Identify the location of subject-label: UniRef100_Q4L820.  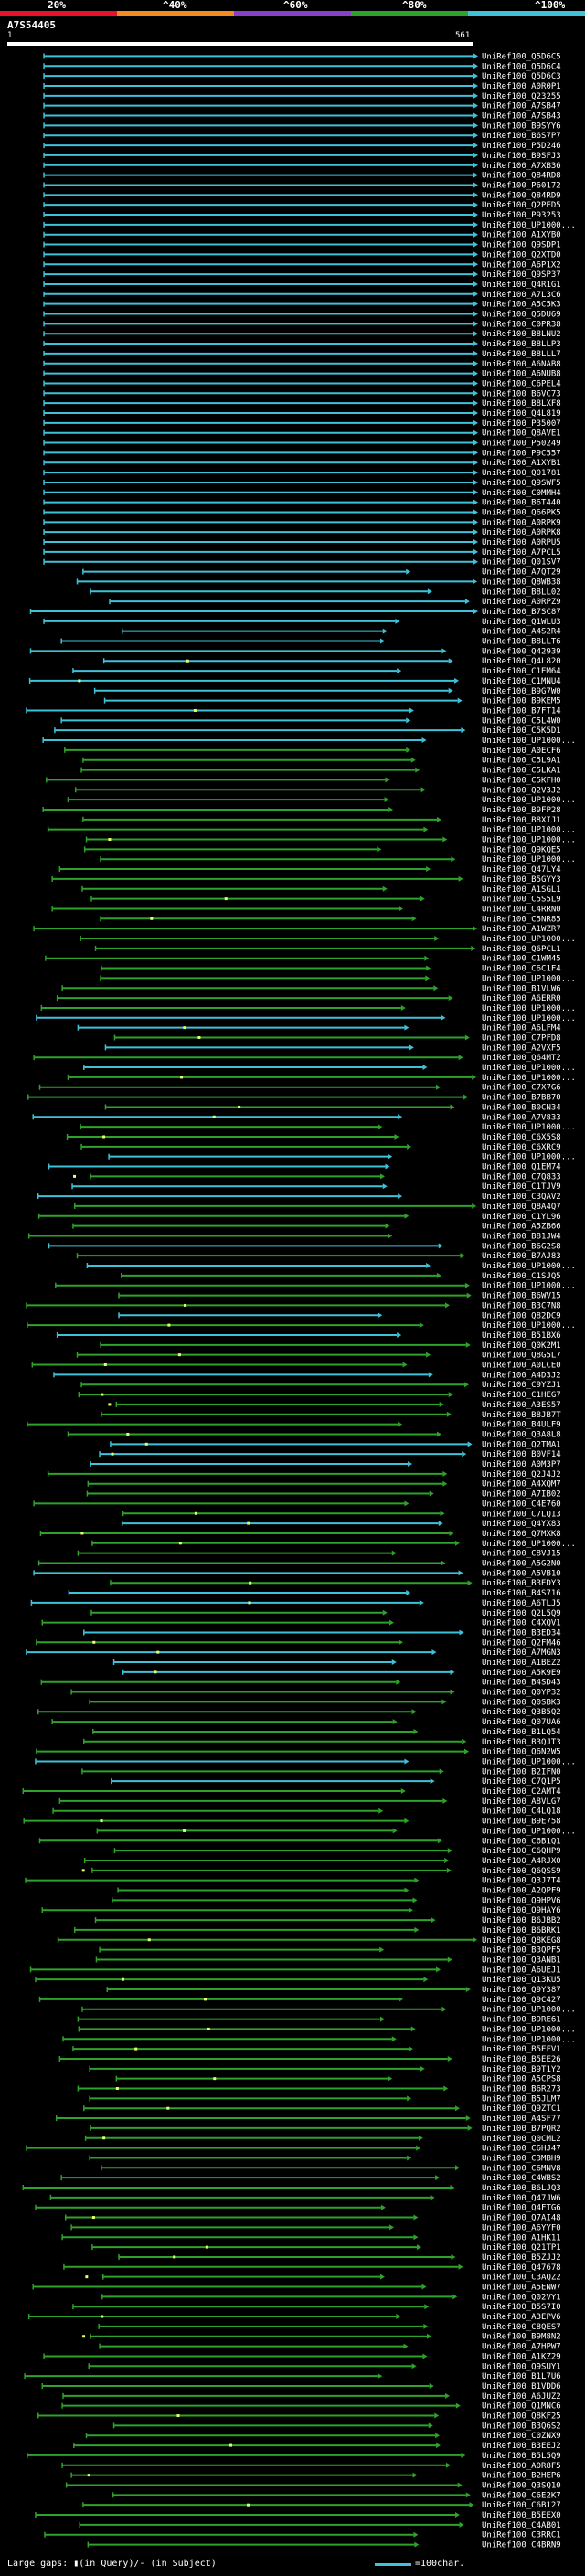
(521, 661).